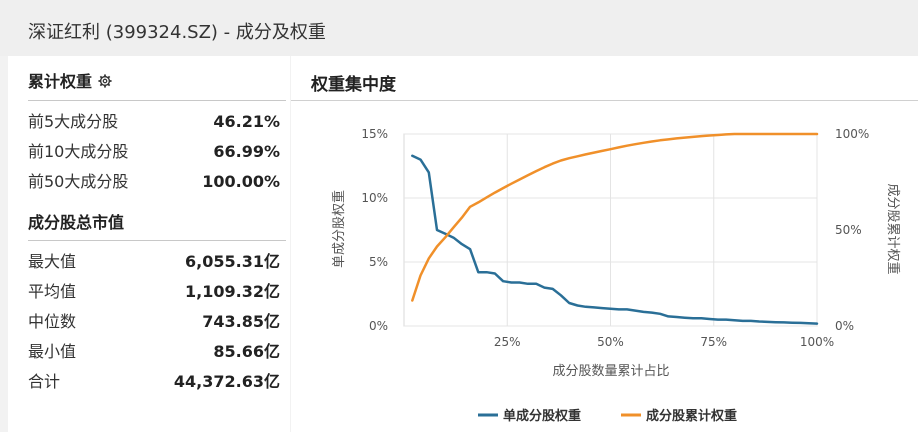  Describe the element at coordinates (374, 134) in the screenshot. I see `y-tick-label-left: 15%` at that location.